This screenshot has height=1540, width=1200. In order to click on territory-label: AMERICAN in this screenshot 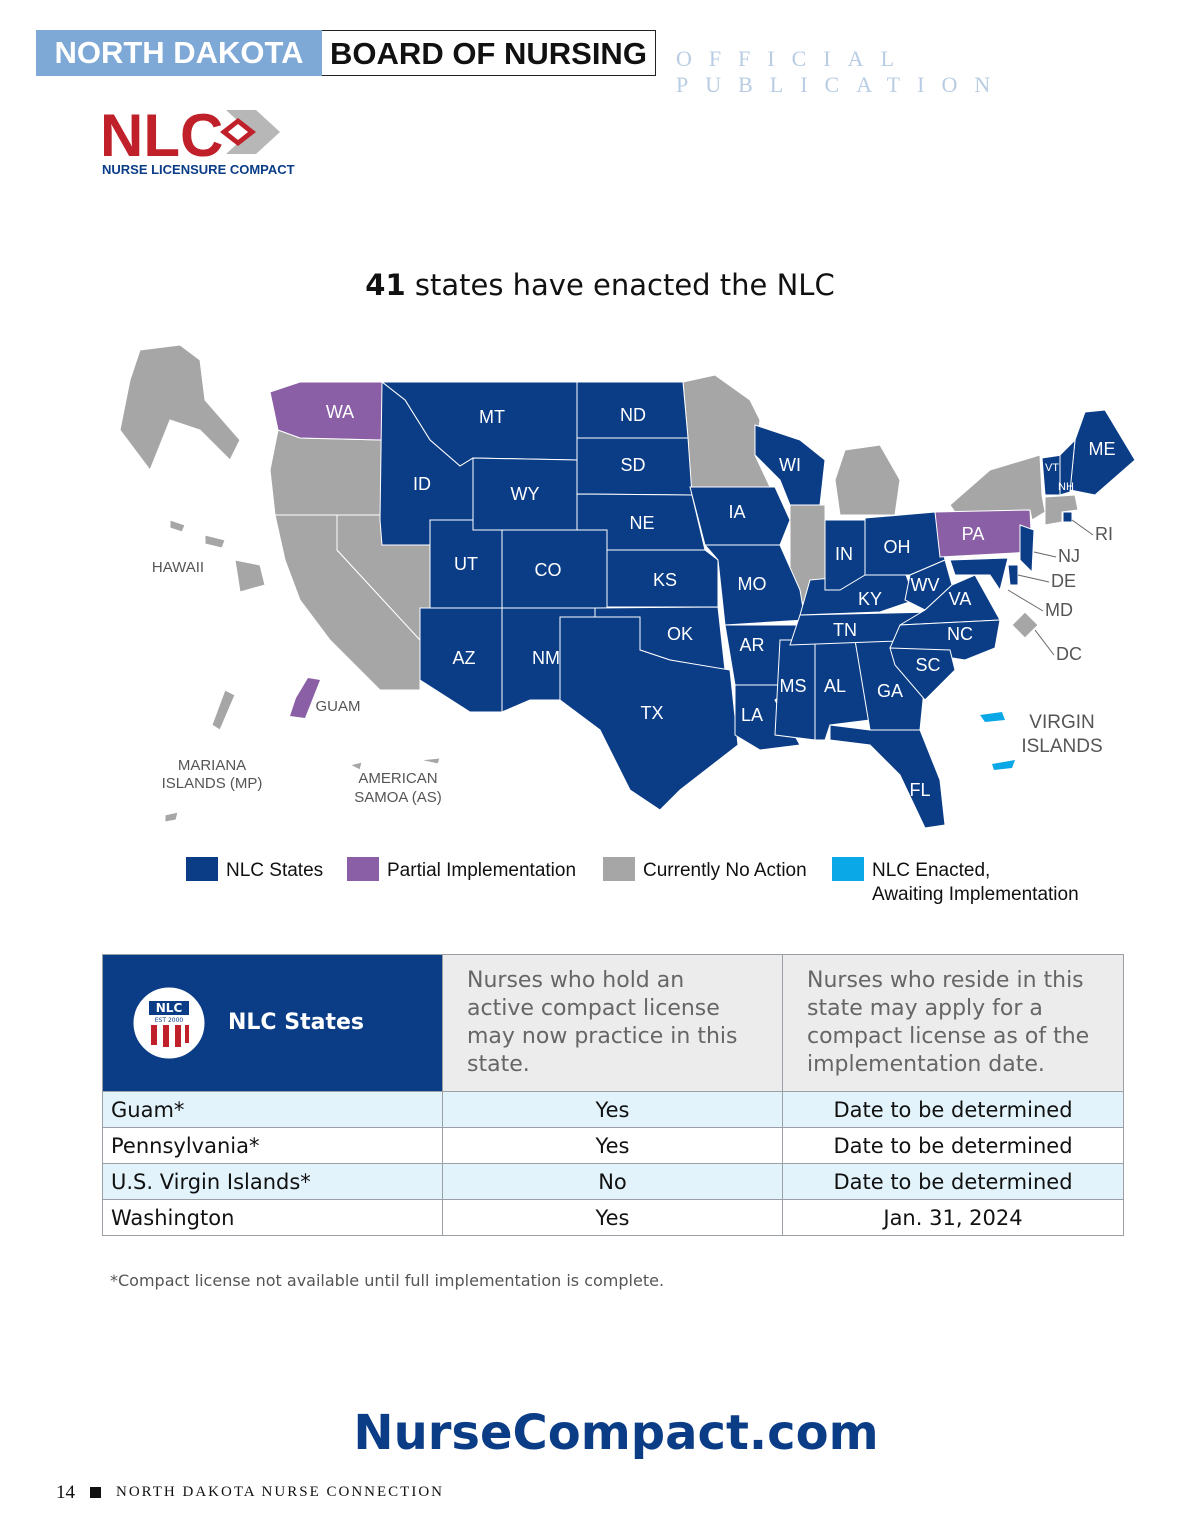, I will do `click(397, 778)`.